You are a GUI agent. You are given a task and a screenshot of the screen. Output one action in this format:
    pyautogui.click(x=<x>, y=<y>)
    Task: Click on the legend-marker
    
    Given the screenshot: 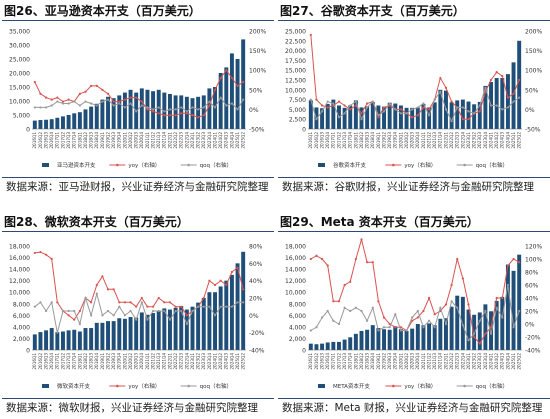 What is the action you would take?
    pyautogui.click(x=464, y=165)
    